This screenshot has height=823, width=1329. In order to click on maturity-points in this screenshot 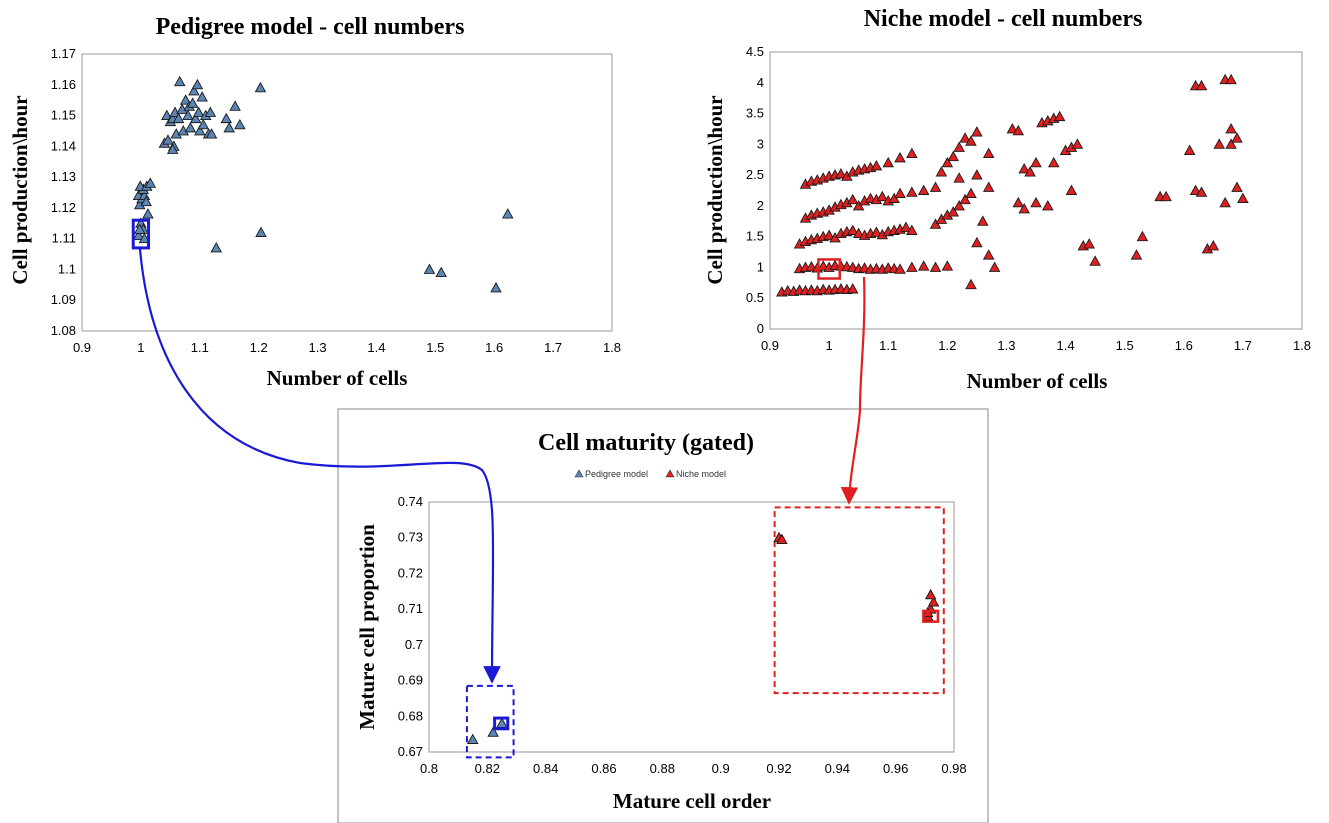, I will do `click(703, 637)`.